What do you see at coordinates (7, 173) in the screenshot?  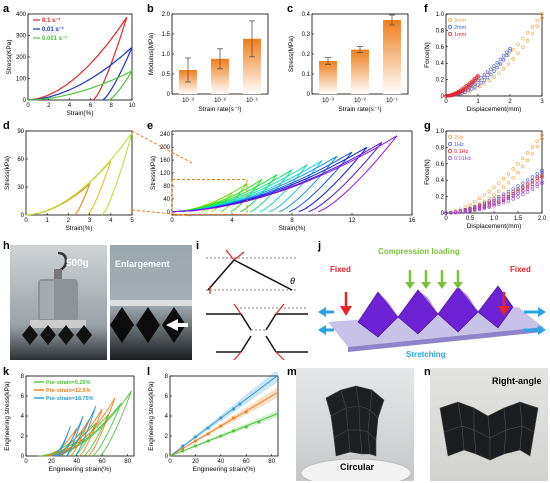 I see `y-axis-title: Stress(kPa)` at bounding box center [7, 173].